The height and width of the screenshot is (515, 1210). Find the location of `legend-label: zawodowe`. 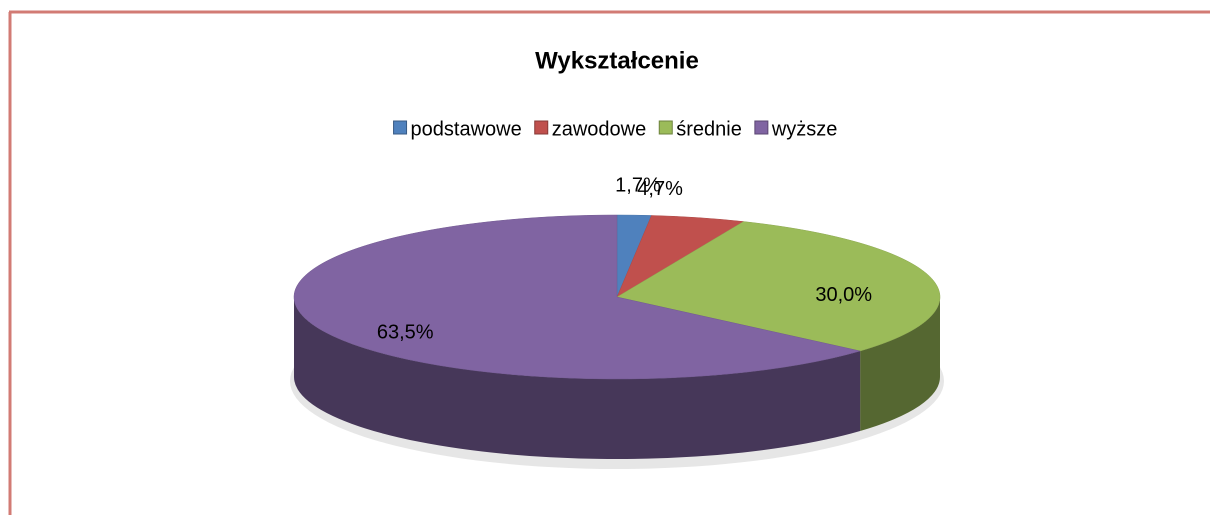

legend-label: zawodowe is located at coordinates (599, 129).